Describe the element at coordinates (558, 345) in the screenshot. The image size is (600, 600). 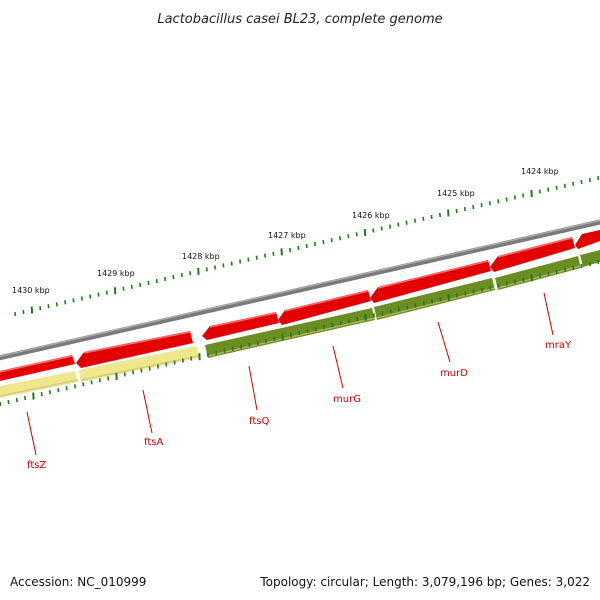
I see `gene-label-mraY: mraY` at that location.